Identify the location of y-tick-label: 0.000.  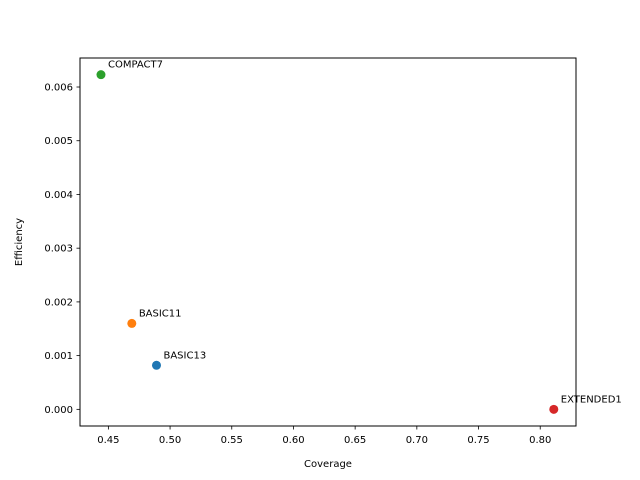
(58, 410).